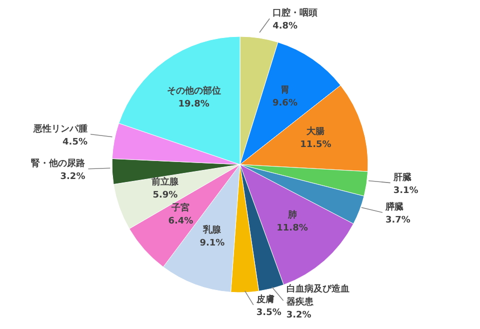  Describe the element at coordinates (194, 104) in the screenshot. I see `data-label: 19.8%` at that location.